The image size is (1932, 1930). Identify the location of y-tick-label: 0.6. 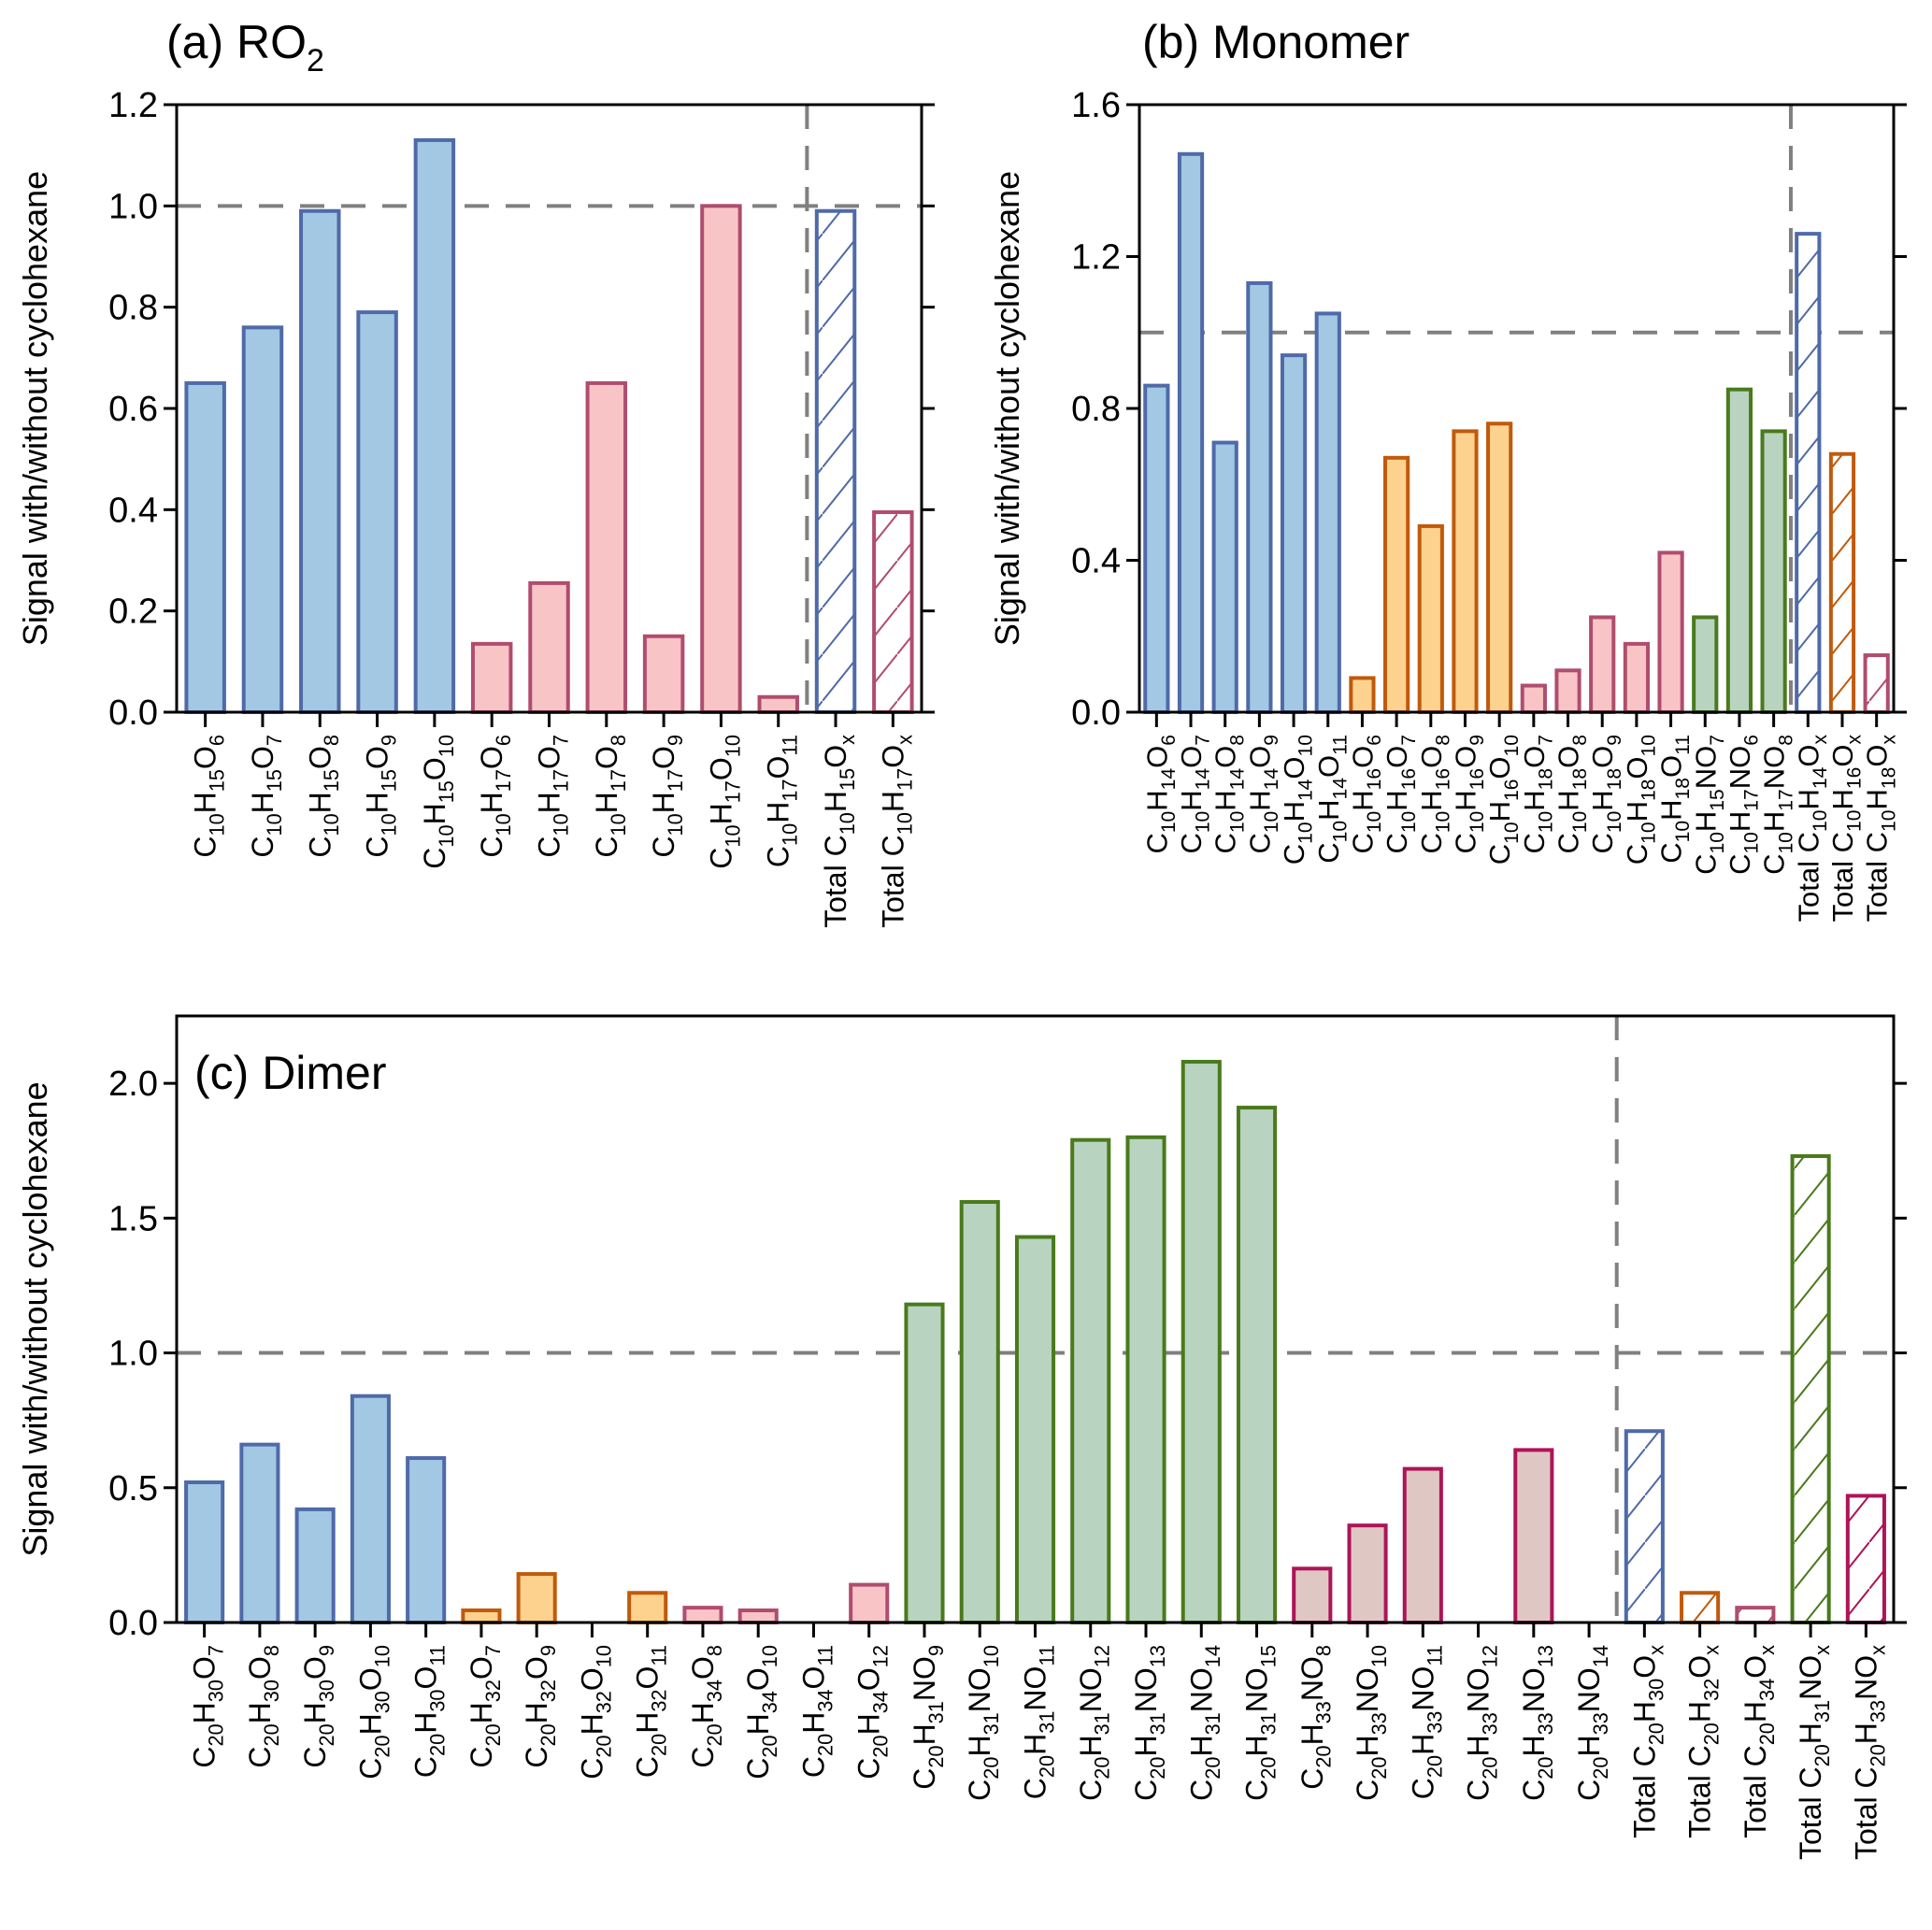
(133, 409).